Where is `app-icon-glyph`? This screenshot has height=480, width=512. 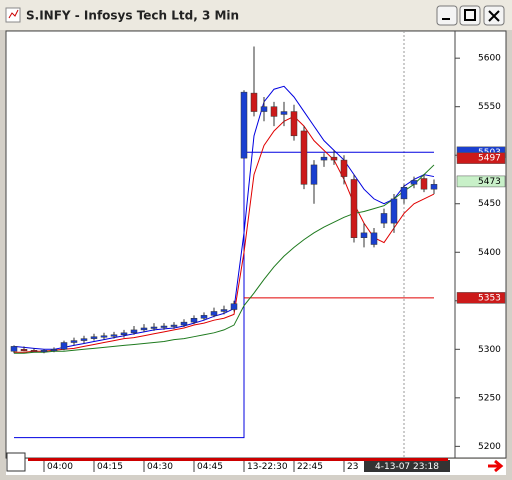
app-icon-glyph is located at coordinates (13, 14).